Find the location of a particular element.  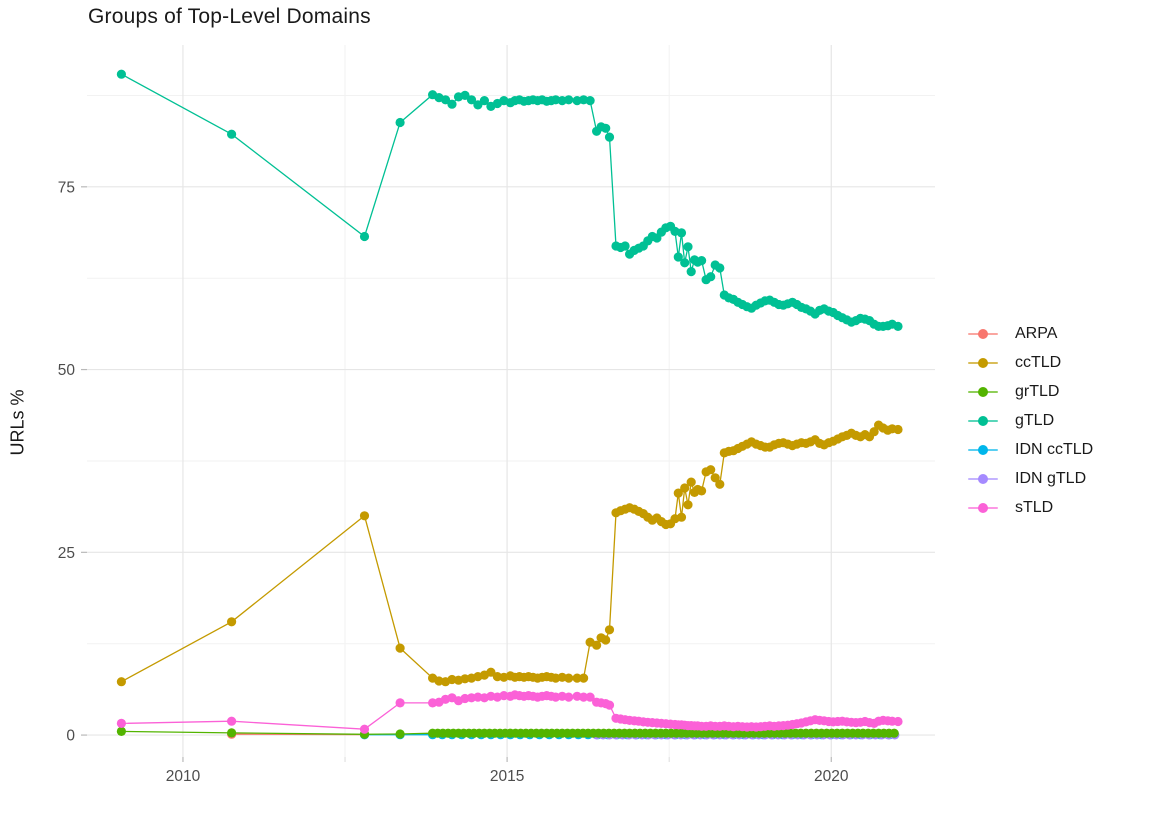

legend-item-idn-gtld: IDN gTLD is located at coordinates (1030, 478).